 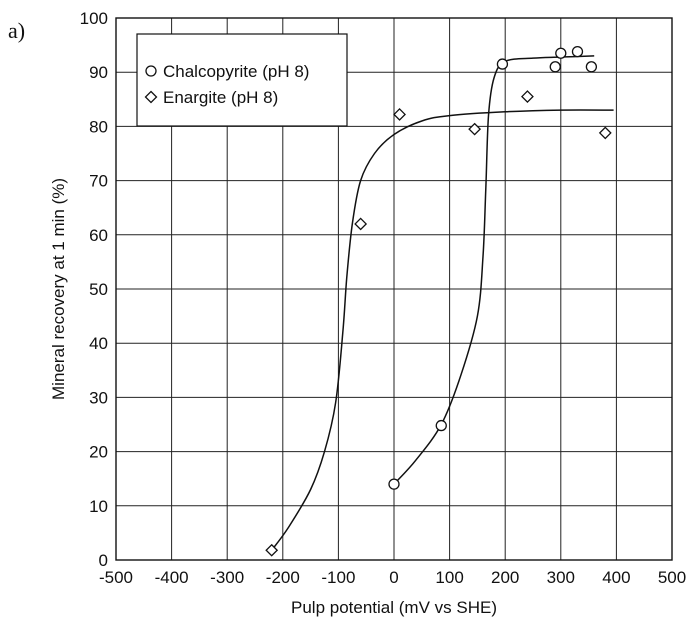 I want to click on x-tick-label: -200, so click(x=283, y=577).